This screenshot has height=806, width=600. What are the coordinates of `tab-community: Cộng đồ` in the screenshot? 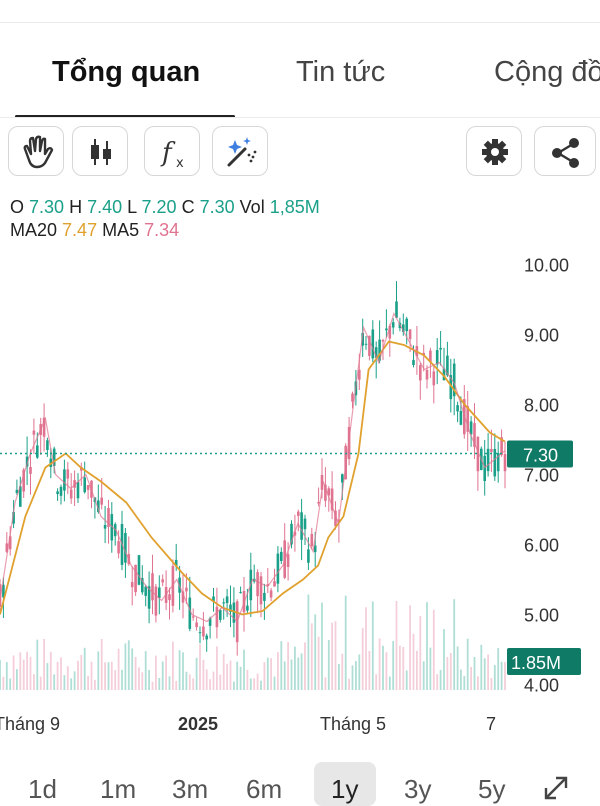 It's located at (547, 72).